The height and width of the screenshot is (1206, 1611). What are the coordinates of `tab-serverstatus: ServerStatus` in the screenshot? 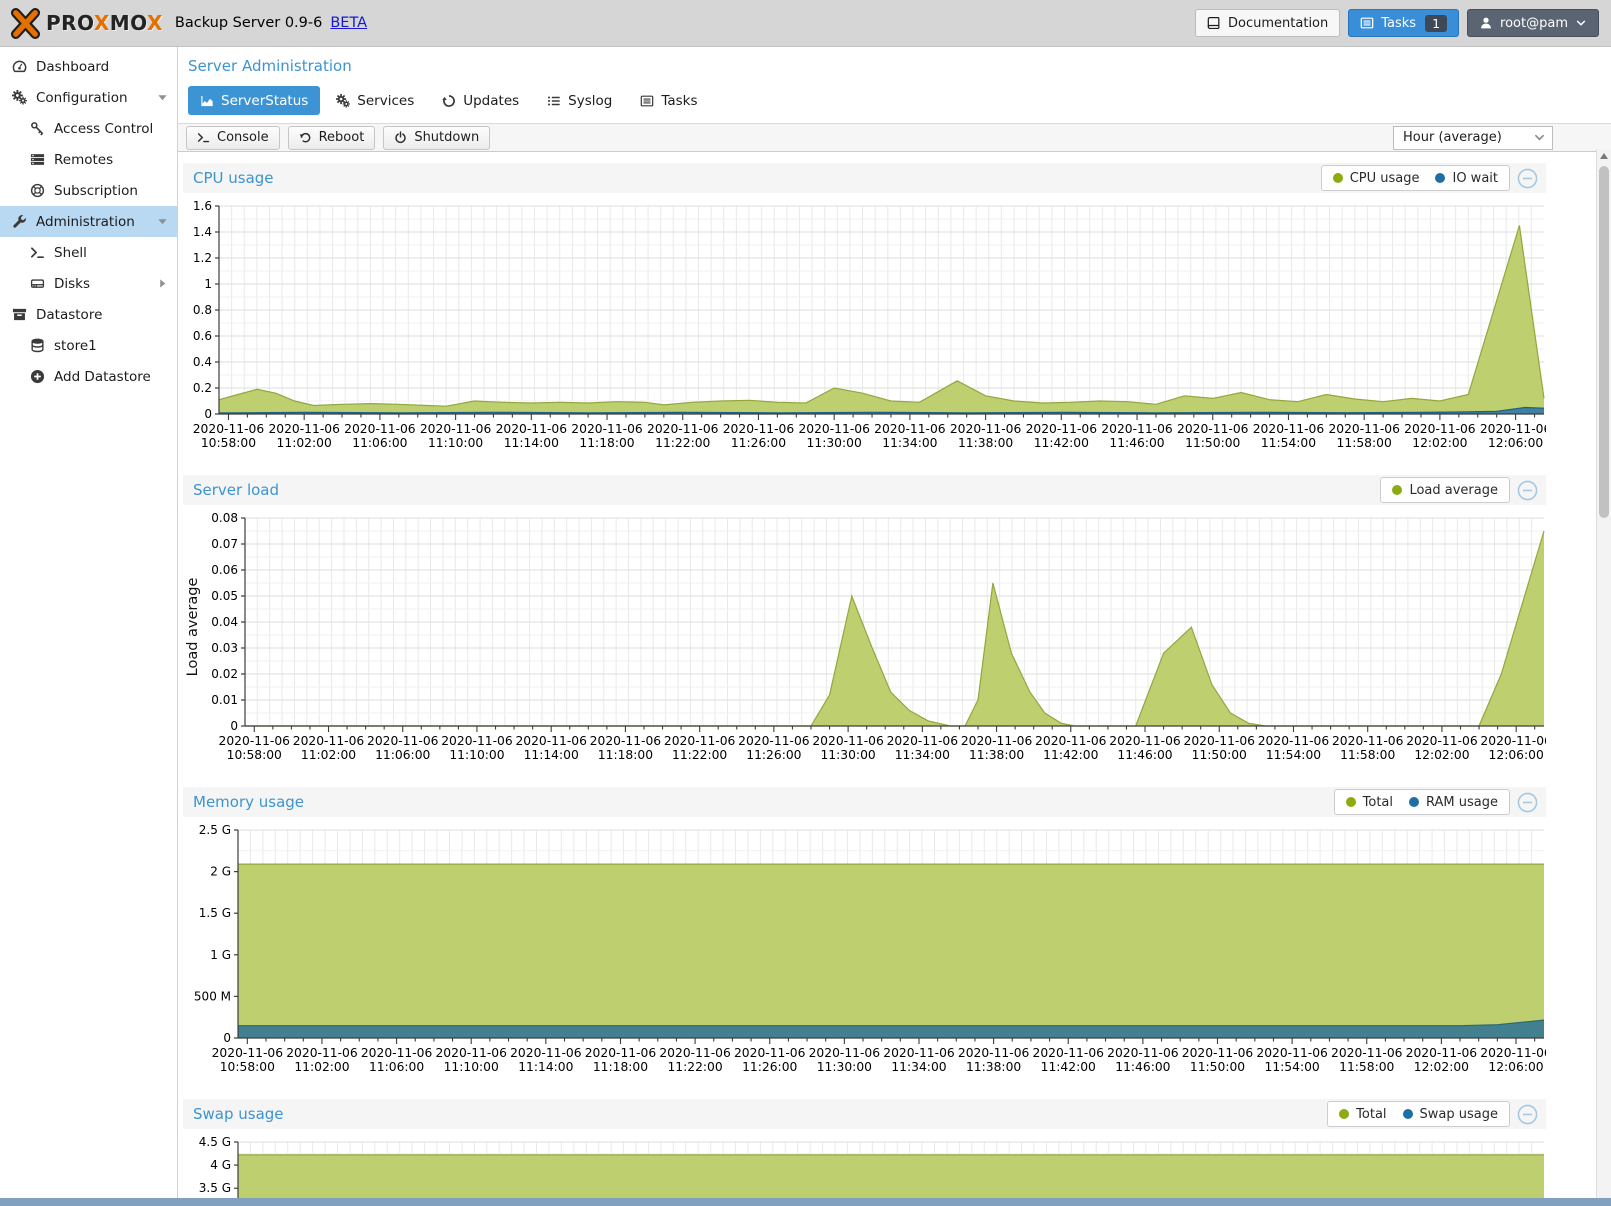 It's located at (254, 100).